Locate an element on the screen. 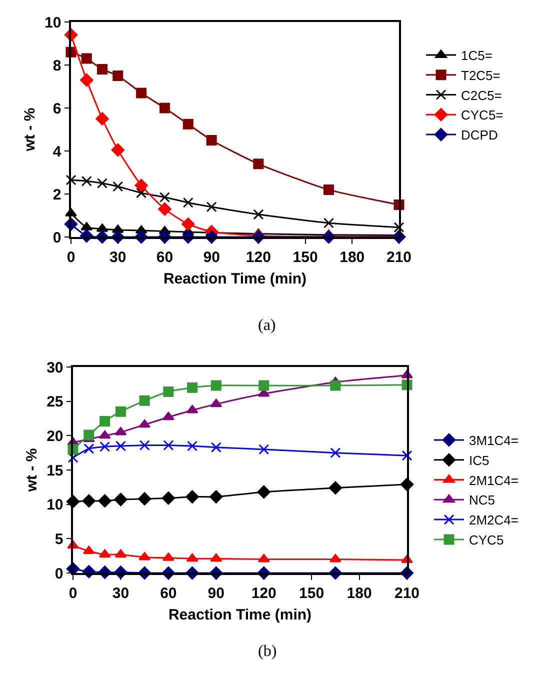 The width and height of the screenshot is (534, 685). text: (b) is located at coordinates (267, 651).